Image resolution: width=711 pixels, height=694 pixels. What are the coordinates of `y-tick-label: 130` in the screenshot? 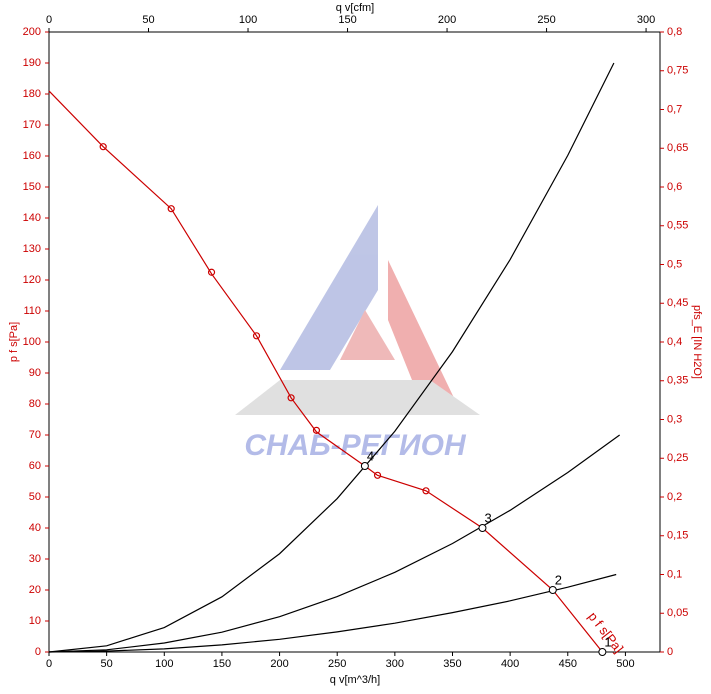 It's located at (32, 249).